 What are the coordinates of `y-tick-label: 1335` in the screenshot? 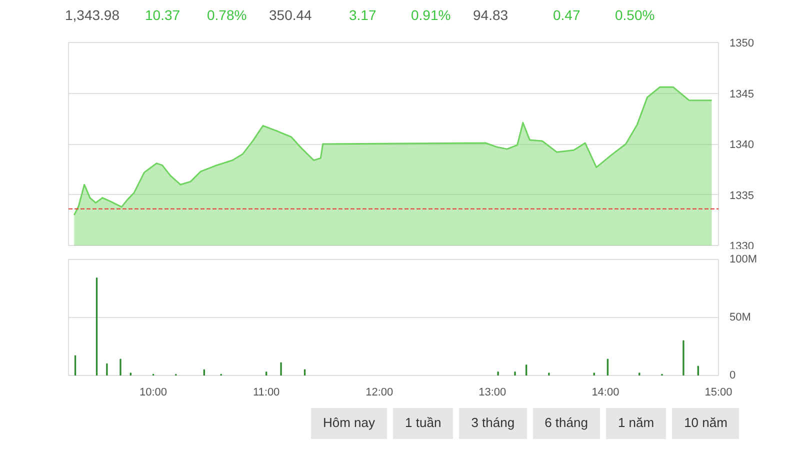 It's located at (742, 196).